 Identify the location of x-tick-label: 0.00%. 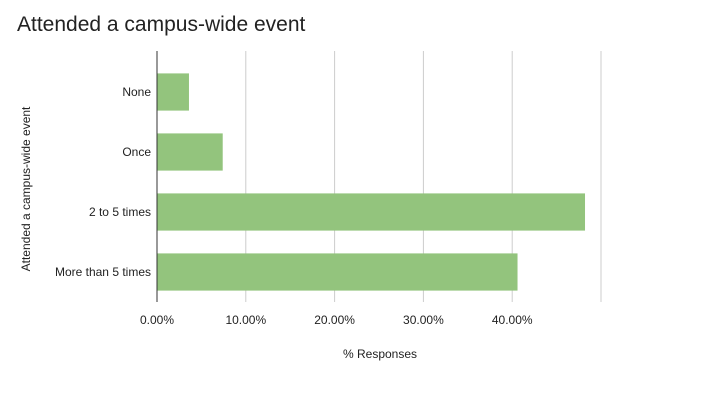
(157, 320).